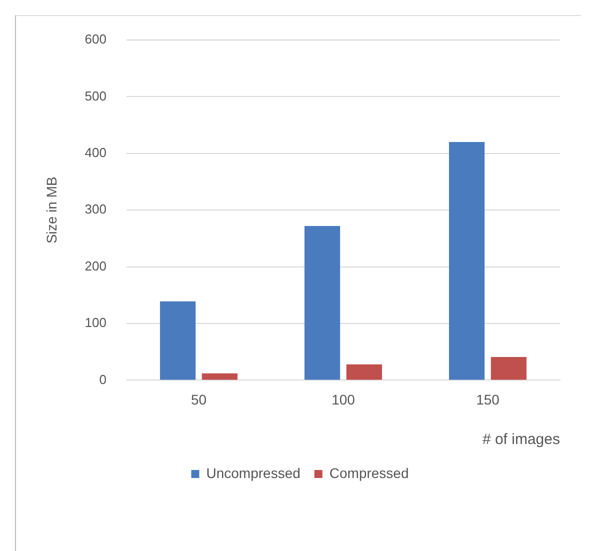 This screenshot has width=590, height=551. What do you see at coordinates (95, 266) in the screenshot?
I see `y-tick-label: 200` at bounding box center [95, 266].